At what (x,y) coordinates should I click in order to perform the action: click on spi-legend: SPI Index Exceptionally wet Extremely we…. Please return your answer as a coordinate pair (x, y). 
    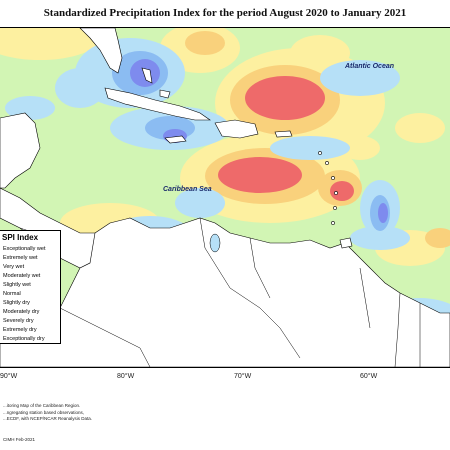
    Looking at the image, I should click on (30, 287).